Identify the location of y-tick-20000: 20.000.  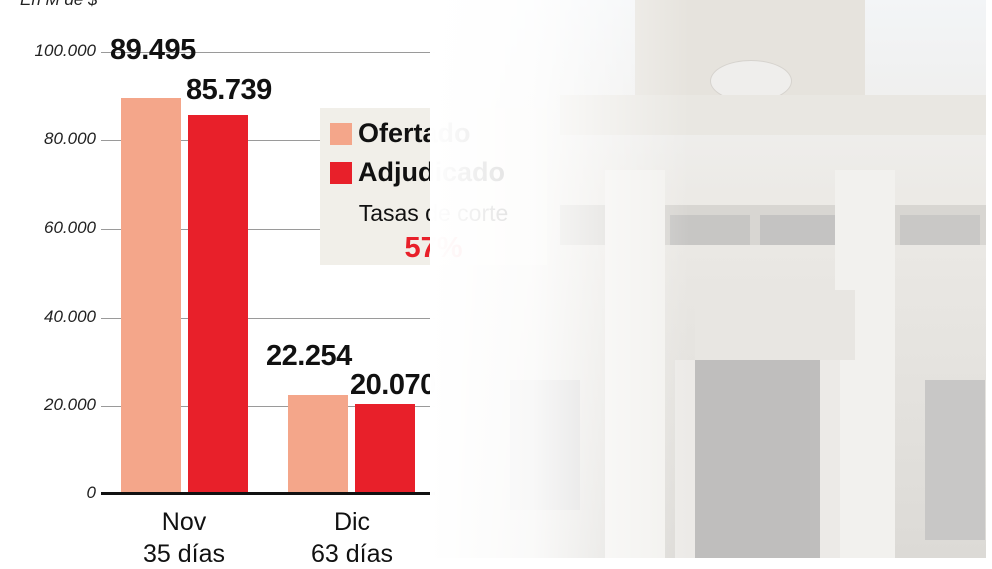
(70, 404).